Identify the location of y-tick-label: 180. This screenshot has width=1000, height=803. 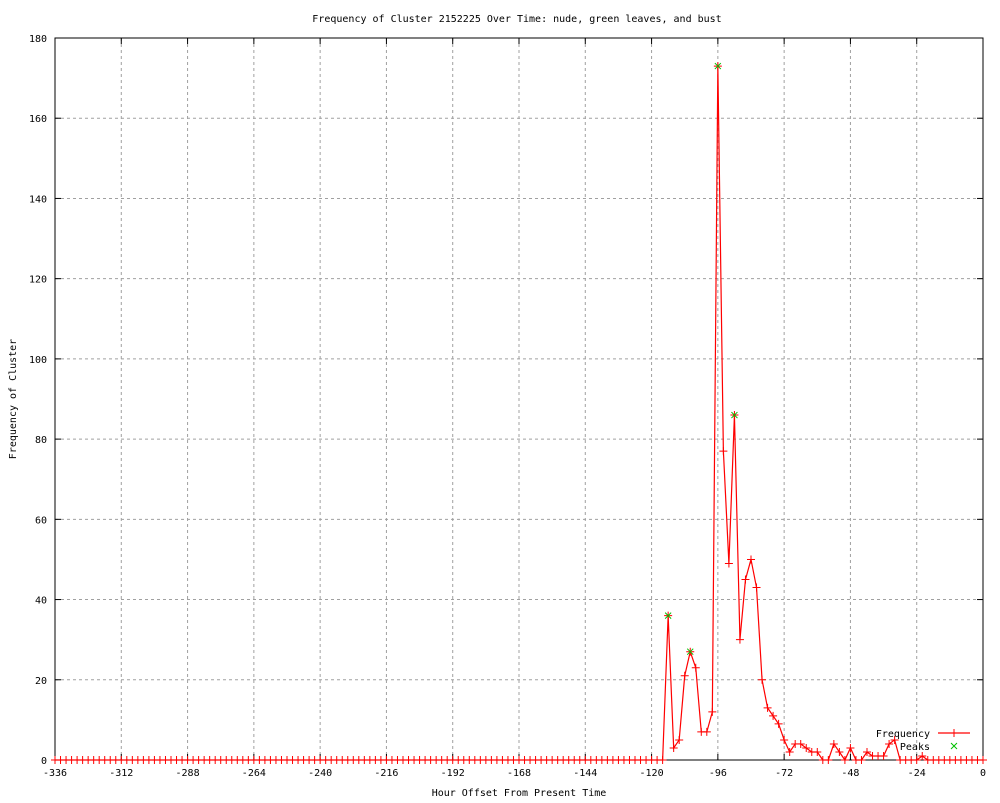
(38, 39).